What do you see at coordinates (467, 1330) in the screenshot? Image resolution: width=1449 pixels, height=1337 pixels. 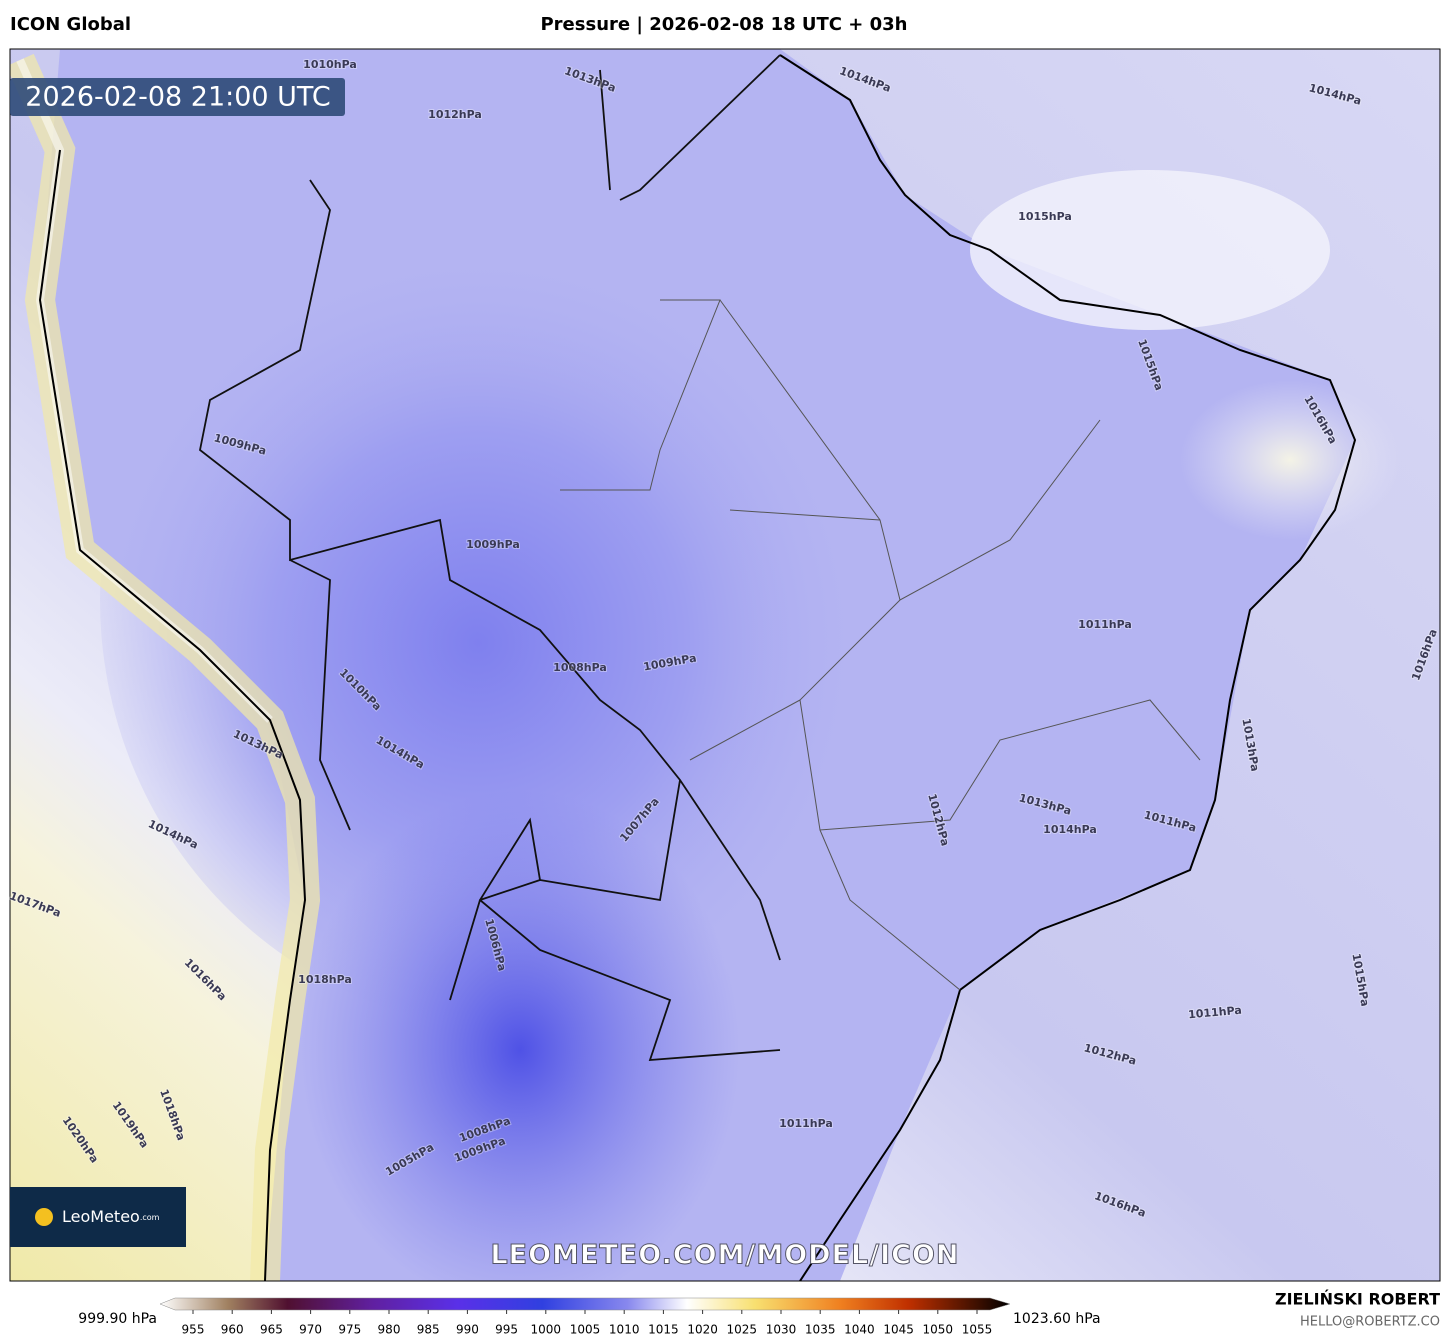 I see `colorbar-tick-label: 990` at bounding box center [467, 1330].